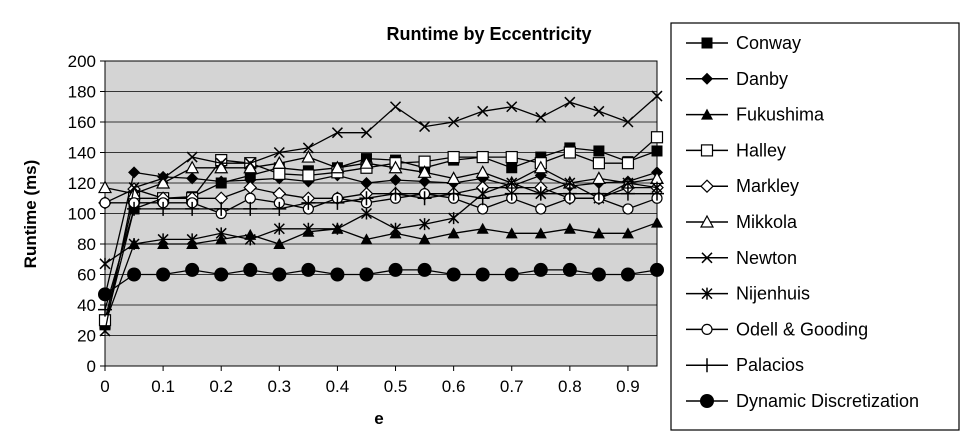 The height and width of the screenshot is (442, 977). Describe the element at coordinates (338, 386) in the screenshot. I see `x-tick-label: 0.4` at that location.